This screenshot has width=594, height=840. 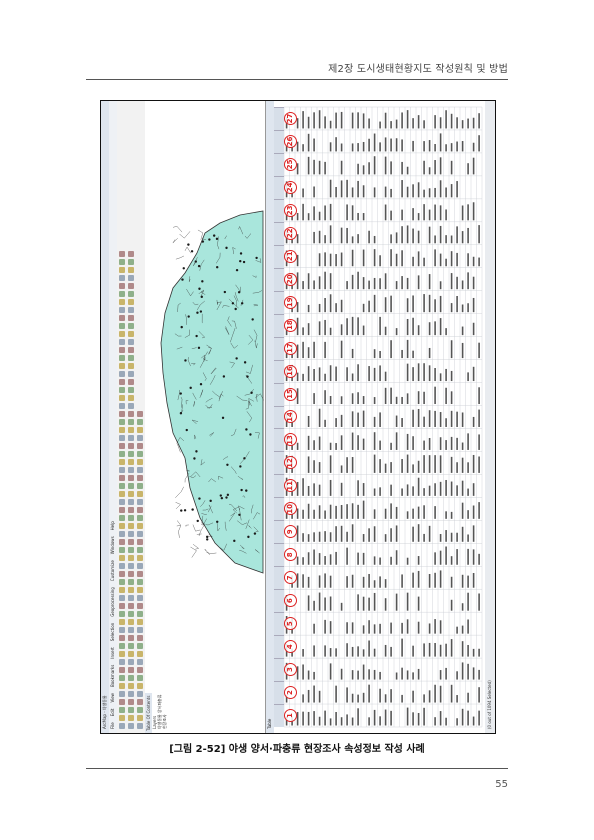 What do you see at coordinates (112, 712) in the screenshot?
I see `menu-item: Edit` at bounding box center [112, 712].